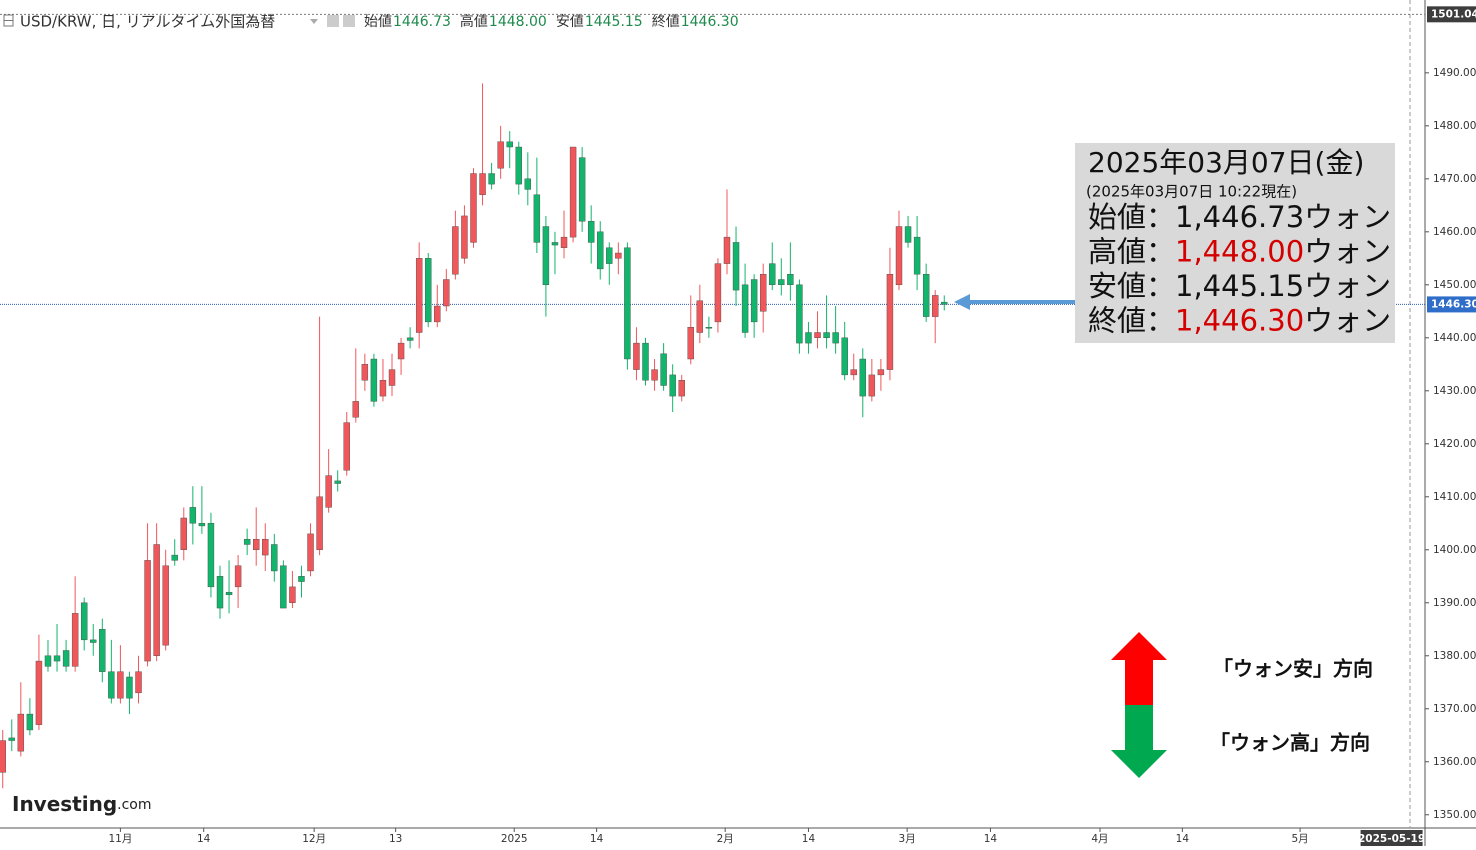 The image size is (1476, 850). I want to click on down-arrow-label: 「ウォン高」方向, so click(1290, 743).